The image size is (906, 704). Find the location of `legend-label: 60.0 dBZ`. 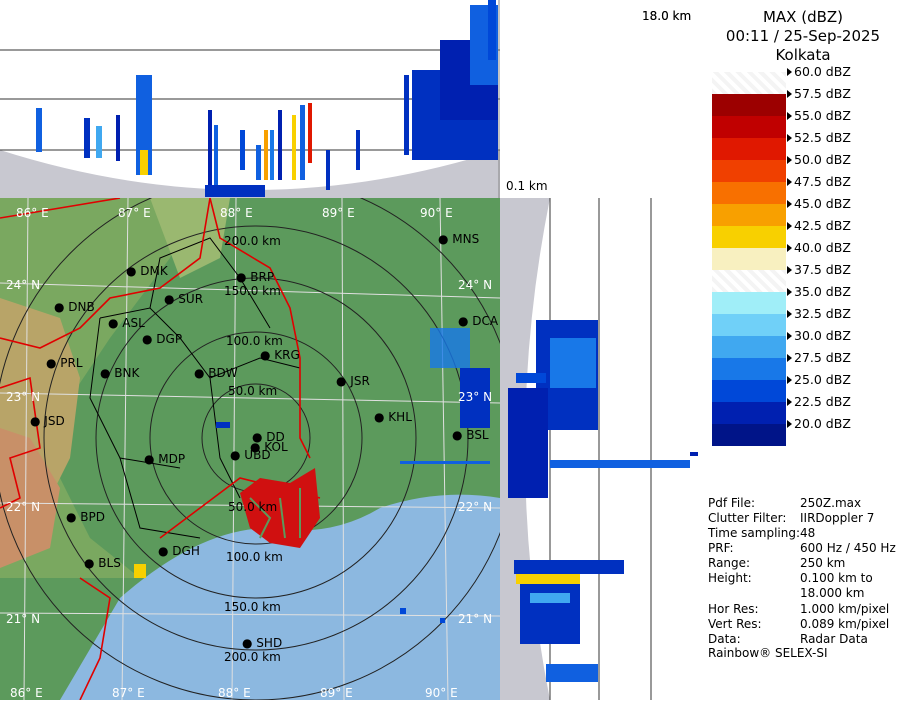

legend-label: 60.0 dBZ is located at coordinates (822, 71).